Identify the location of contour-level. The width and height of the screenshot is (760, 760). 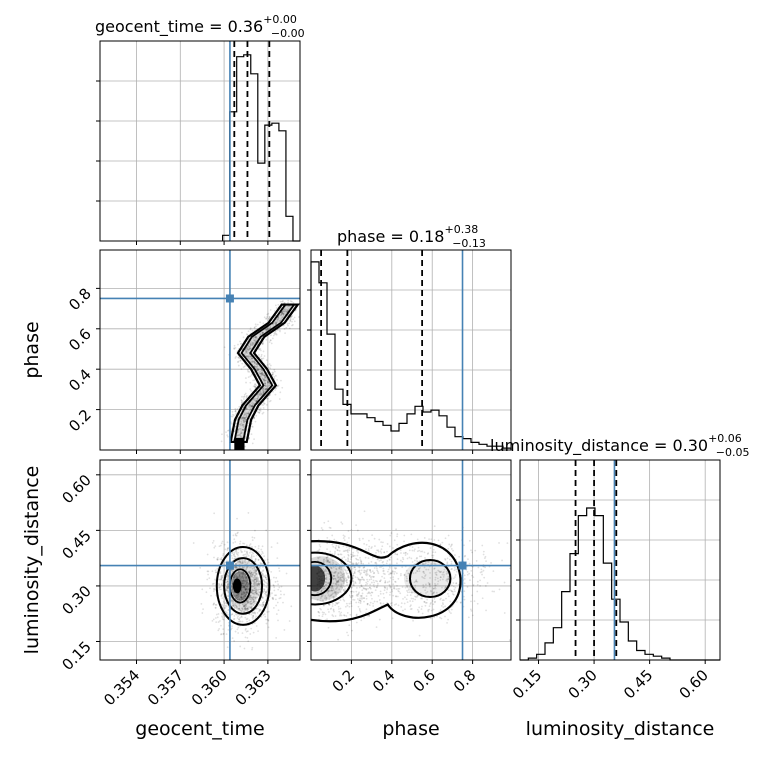
(243, 586).